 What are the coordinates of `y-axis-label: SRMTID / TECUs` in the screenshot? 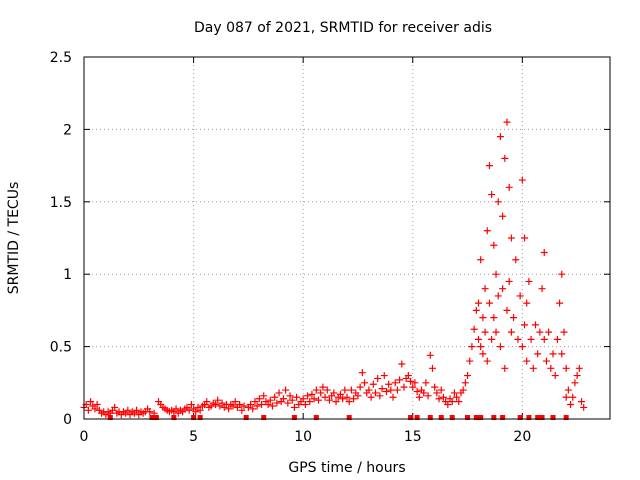 It's located at (14, 238).